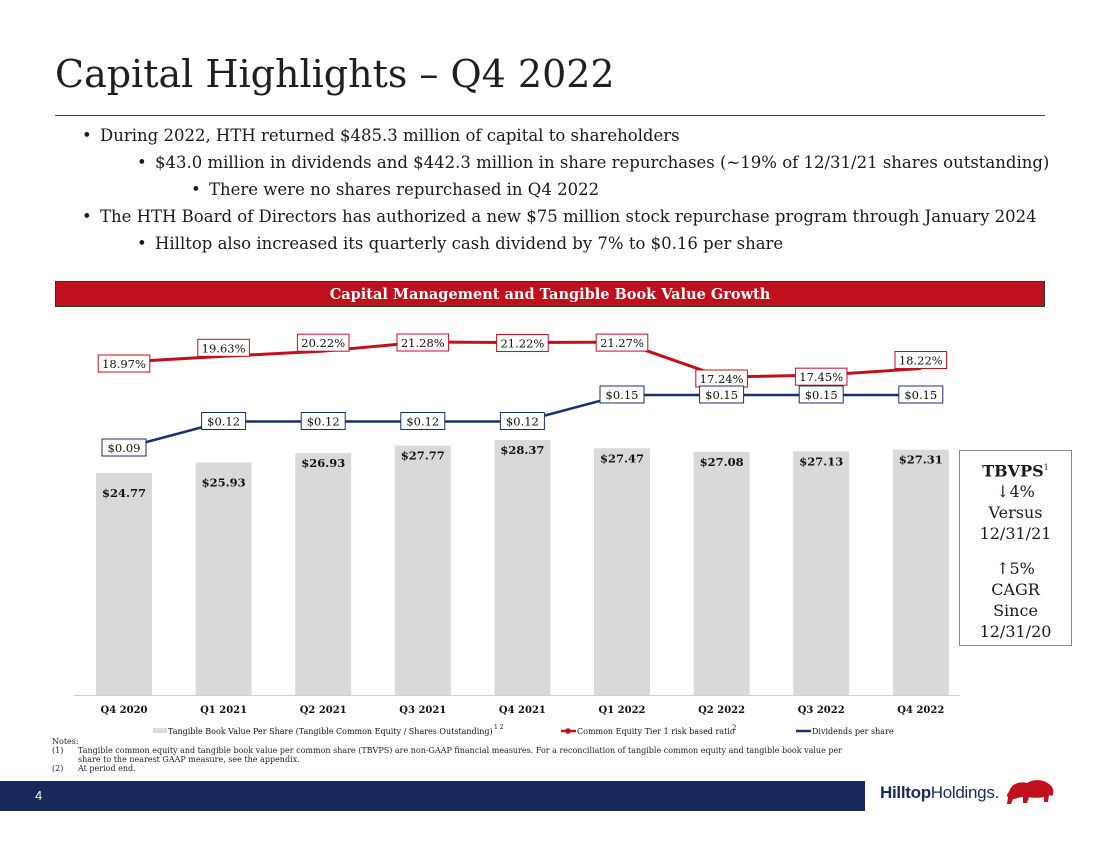  I want to click on callout-title: TBVPS, so click(1013, 471).